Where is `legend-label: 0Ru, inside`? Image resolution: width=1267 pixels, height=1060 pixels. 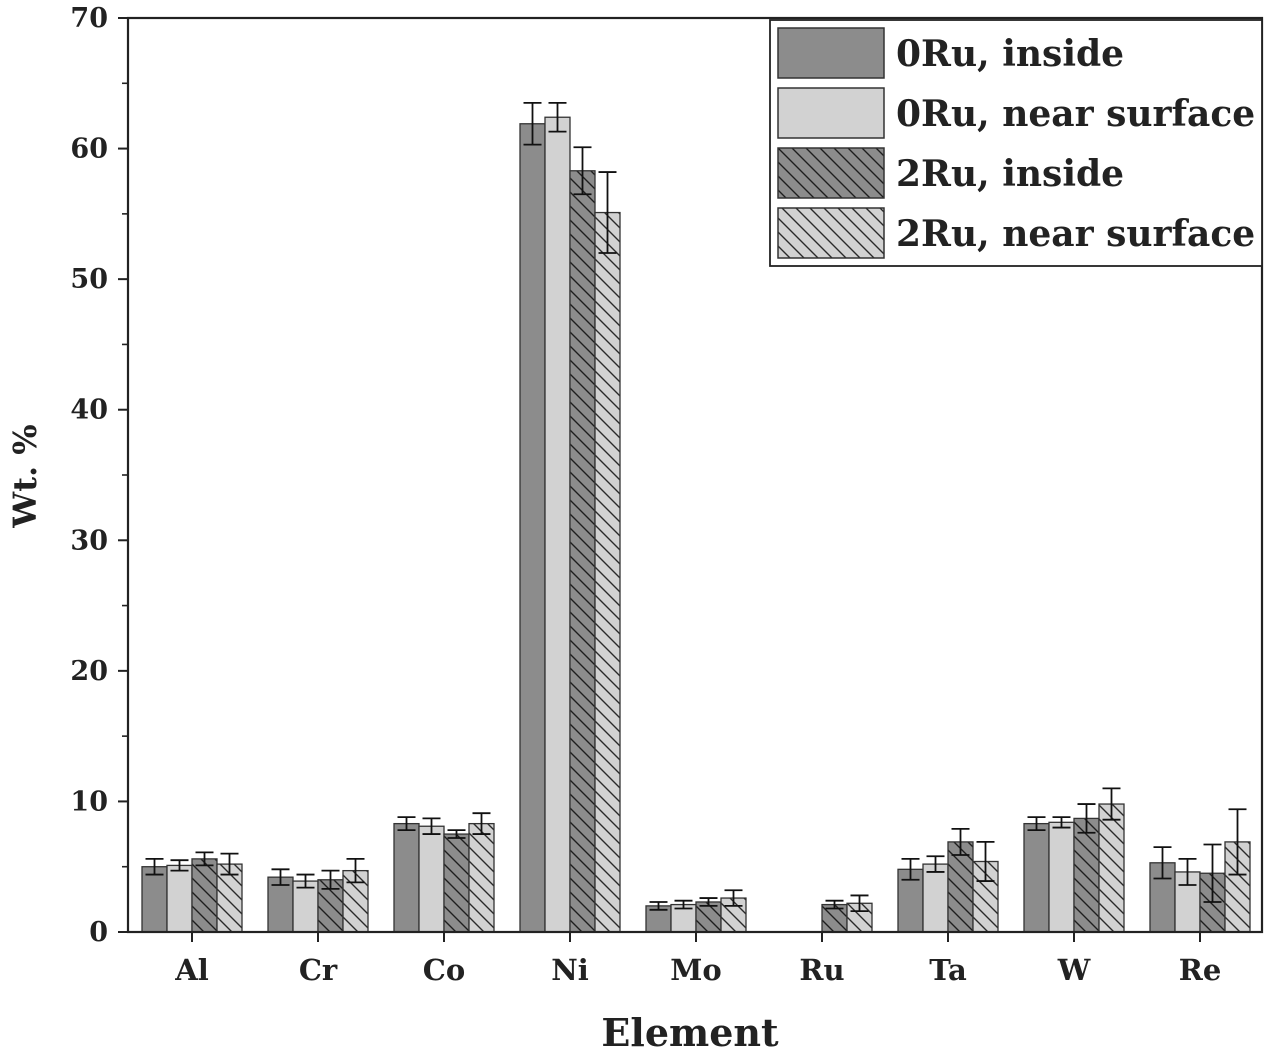 legend-label: 0Ru, inside is located at coordinates (1010, 54).